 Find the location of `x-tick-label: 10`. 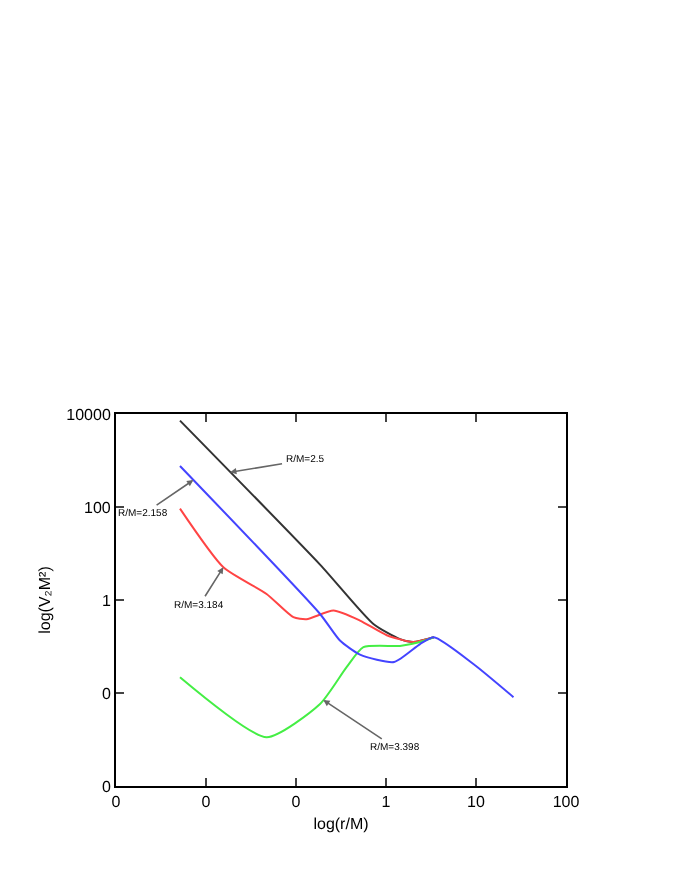

x-tick-label: 10 is located at coordinates (476, 802).